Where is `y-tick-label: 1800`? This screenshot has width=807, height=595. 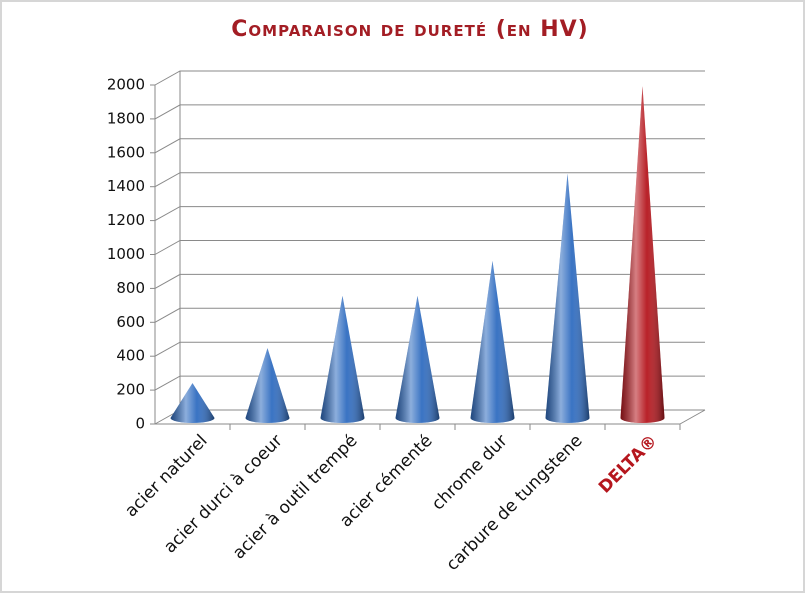 y-tick-label: 1800 is located at coordinates (126, 118).